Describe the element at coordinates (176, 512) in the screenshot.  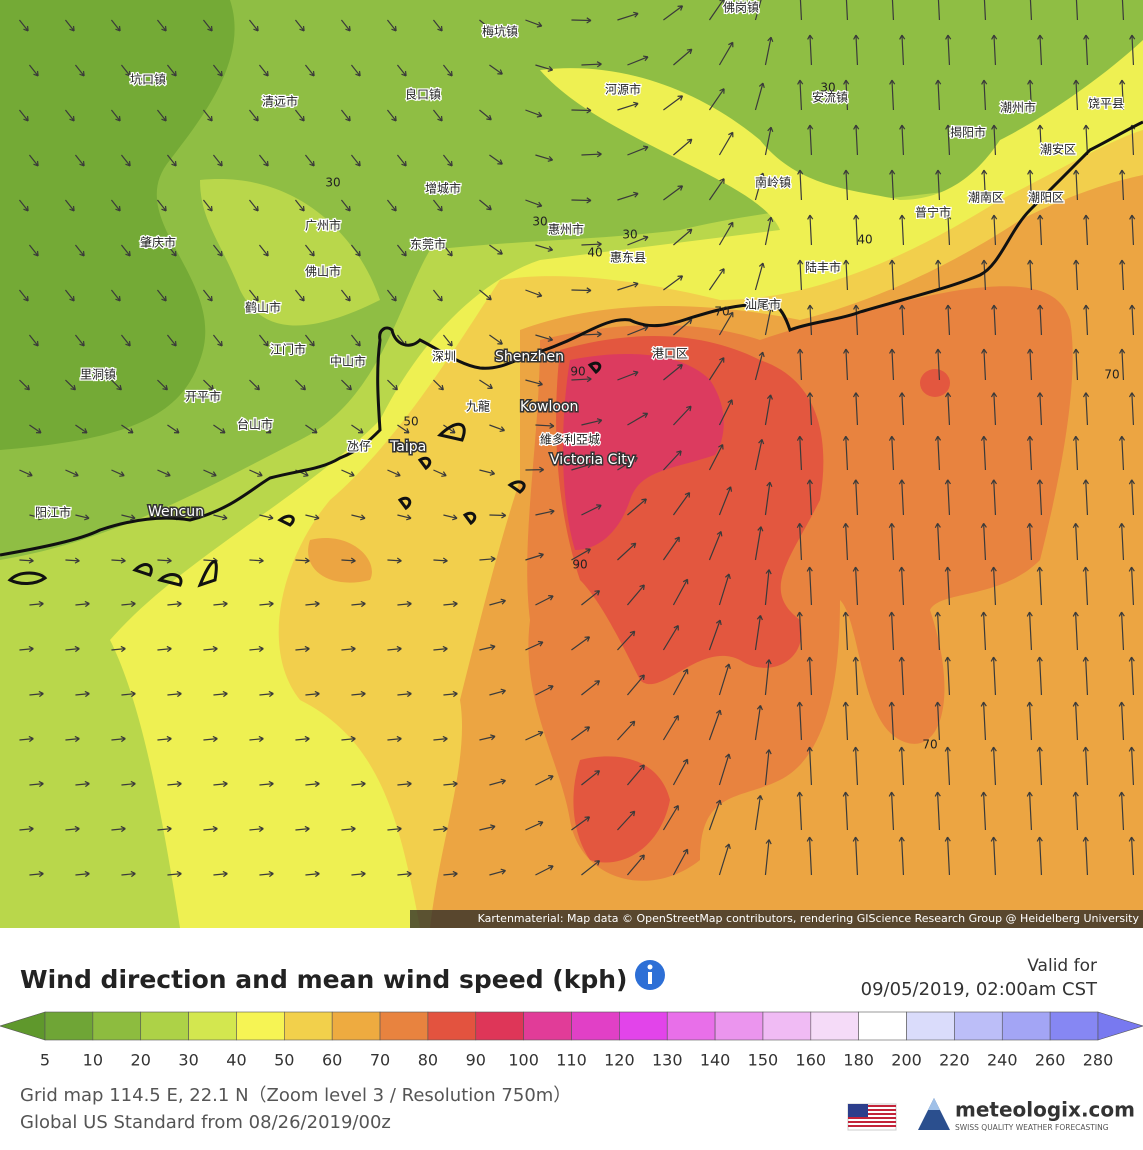
I see `place-label: Wencun` at that location.